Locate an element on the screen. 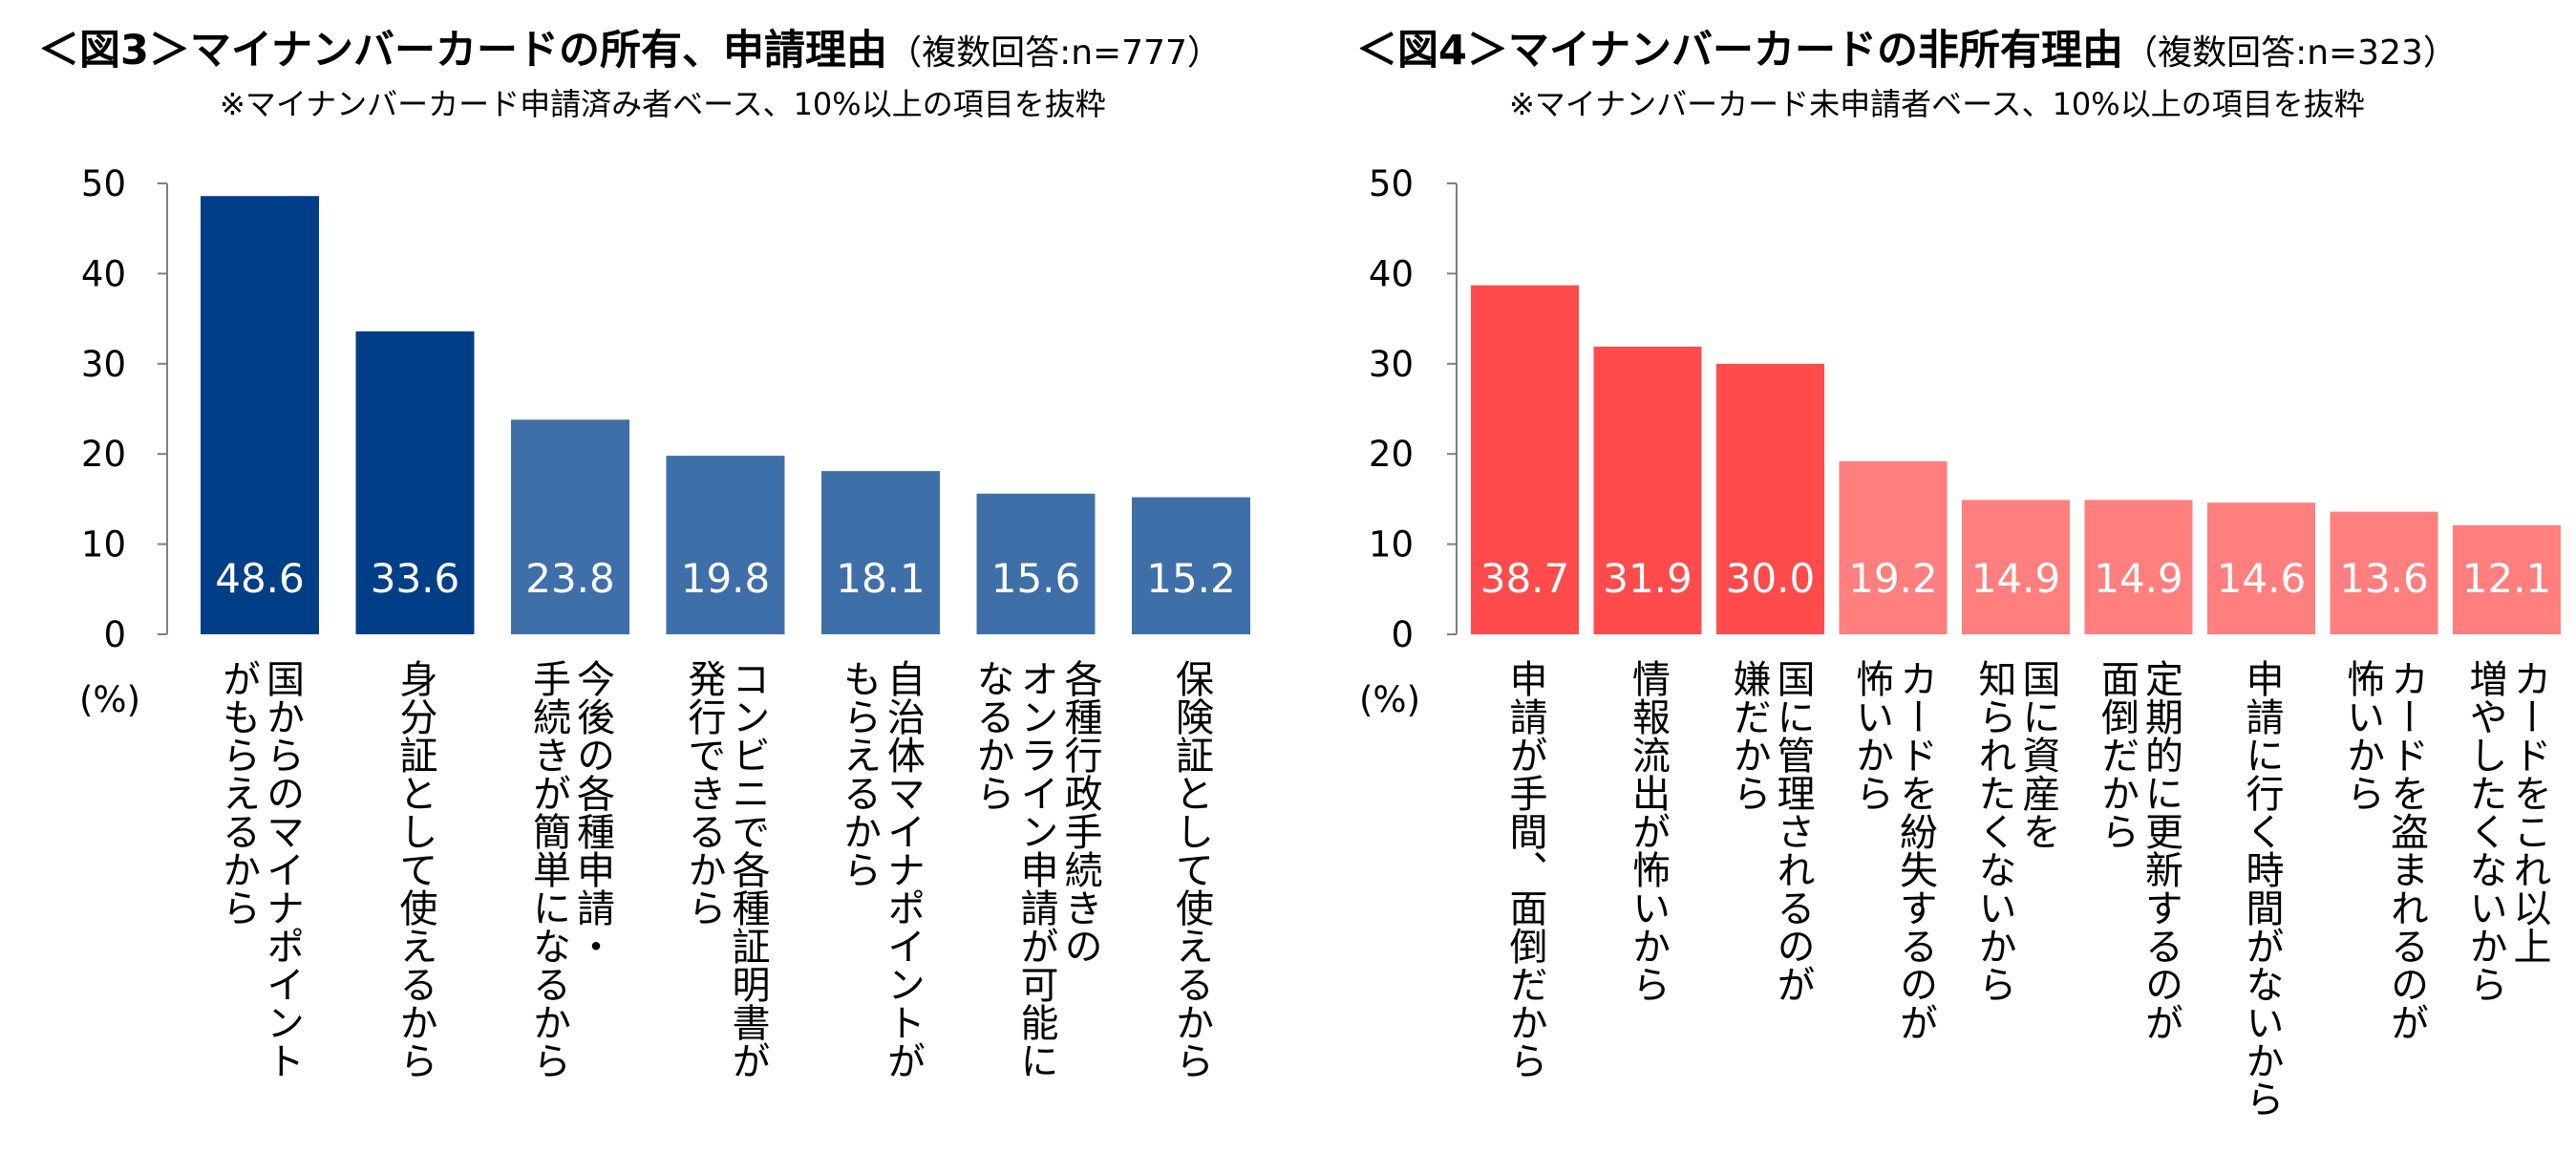 The width and height of the screenshot is (2576, 1175). chart-title: ＜図3＞マイナンバーカードの所有、申請理由（複数回答:n=777） is located at coordinates (630, 51).